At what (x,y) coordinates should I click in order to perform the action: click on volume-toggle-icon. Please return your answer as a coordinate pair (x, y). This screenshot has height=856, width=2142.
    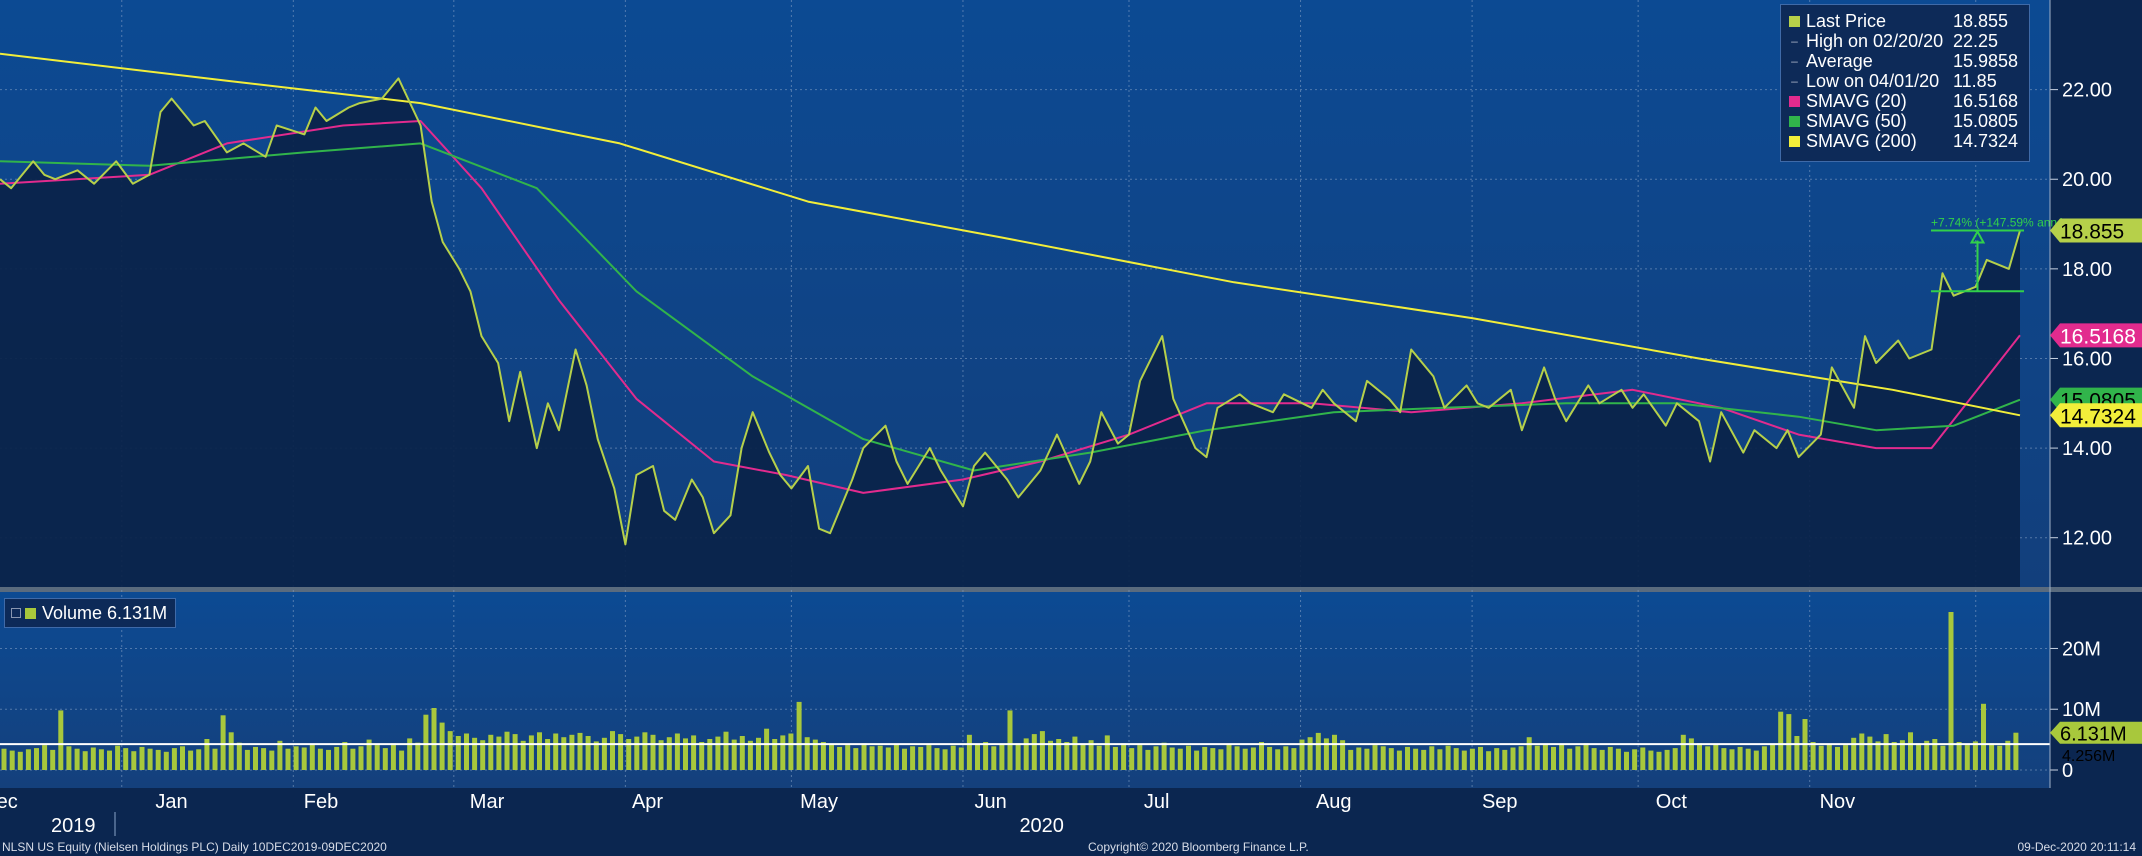
    Looking at the image, I should click on (16, 613).